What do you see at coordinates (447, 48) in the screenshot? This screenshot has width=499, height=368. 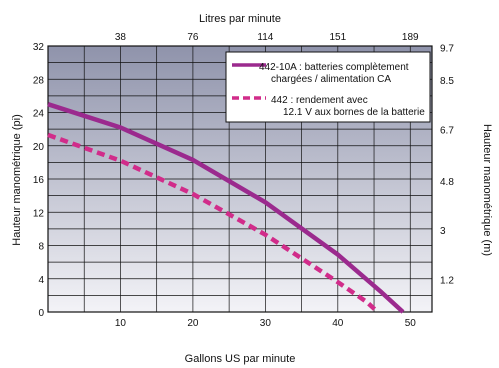 I see `y2-tick-label: 9.7` at bounding box center [447, 48].